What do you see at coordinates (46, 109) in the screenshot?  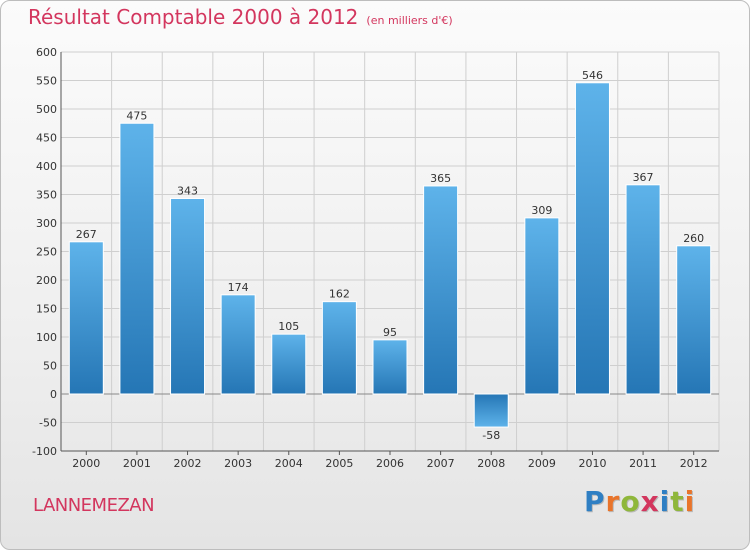 I see `y-tick-label: 500` at bounding box center [46, 109].